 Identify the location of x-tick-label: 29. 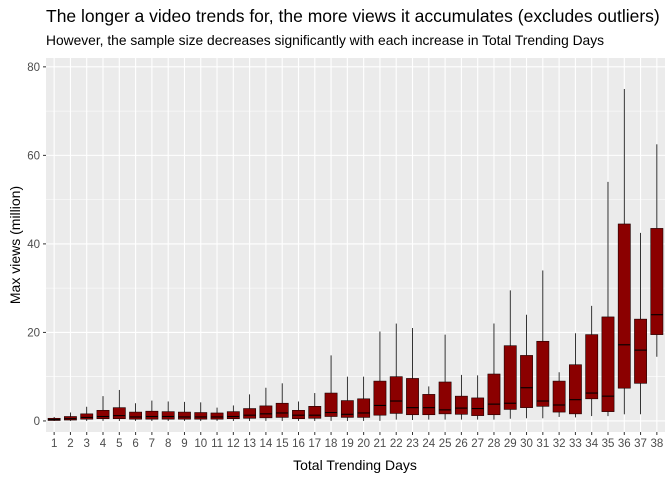
(510, 444).